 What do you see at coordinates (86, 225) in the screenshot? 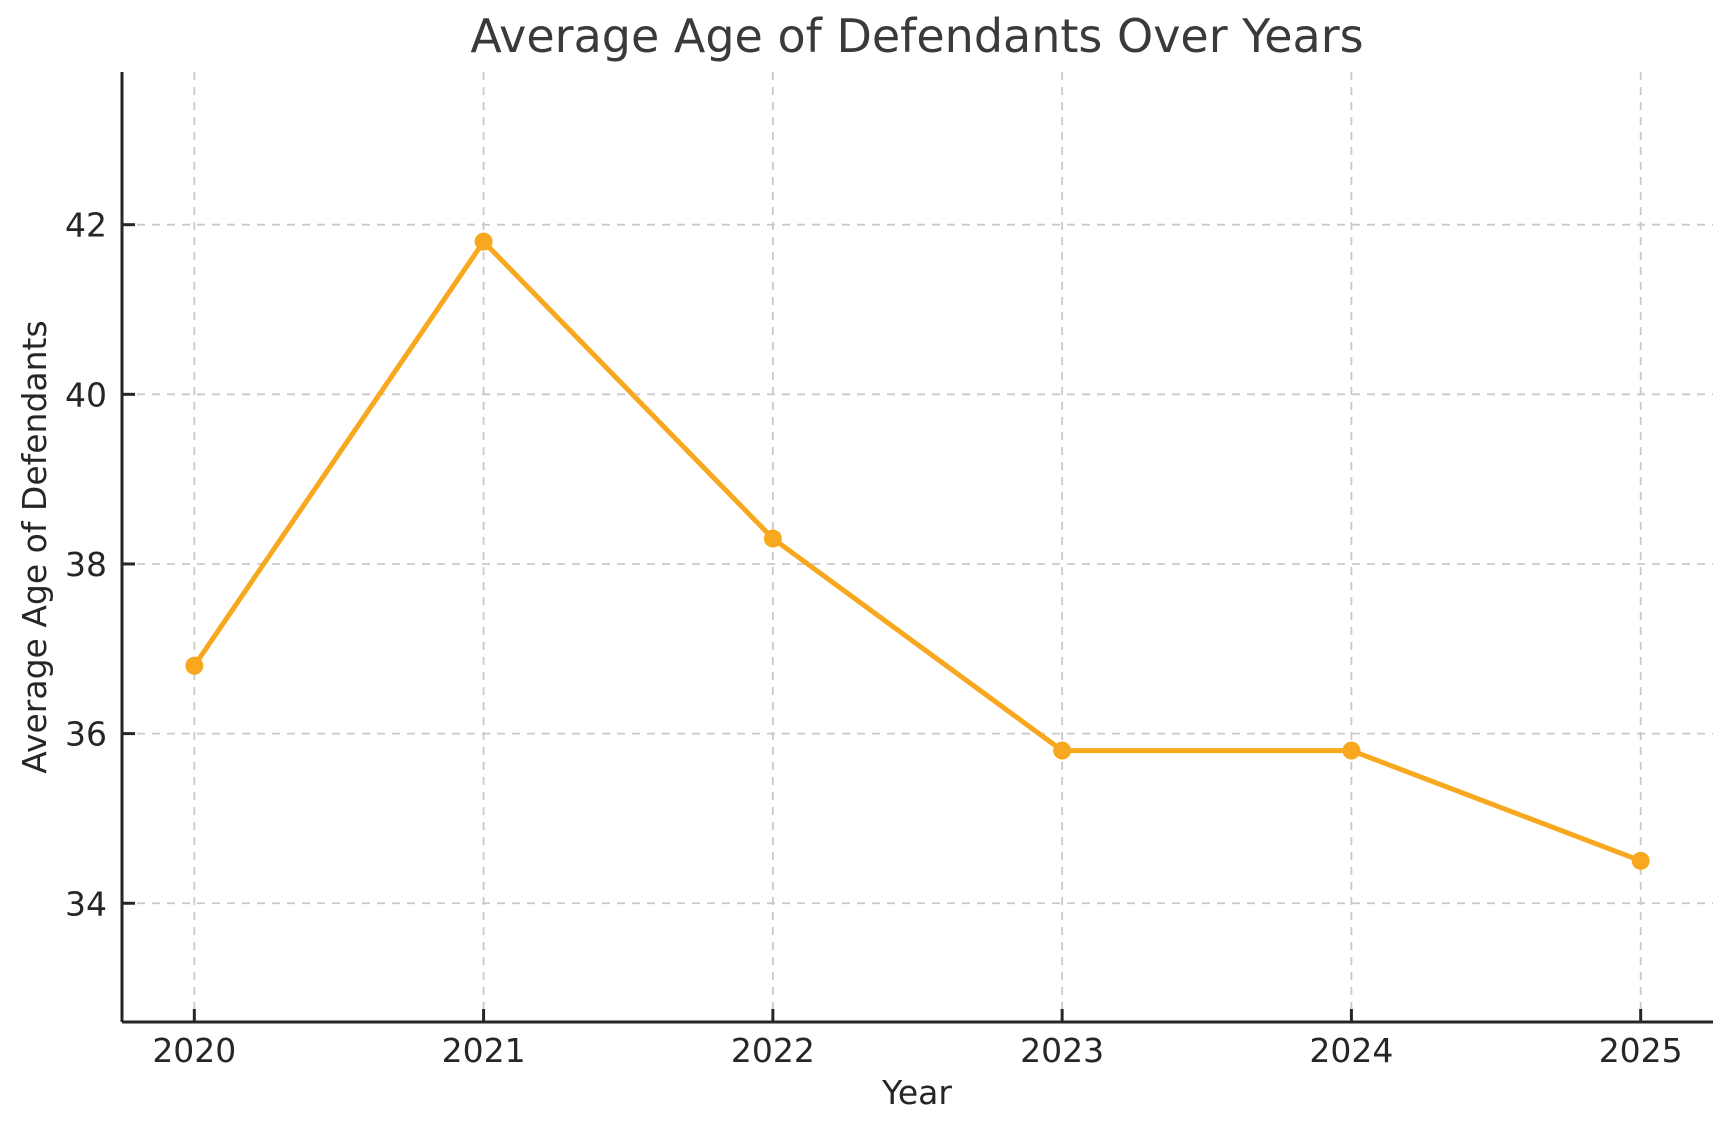
I see `y-tick-label: 42` at bounding box center [86, 225].